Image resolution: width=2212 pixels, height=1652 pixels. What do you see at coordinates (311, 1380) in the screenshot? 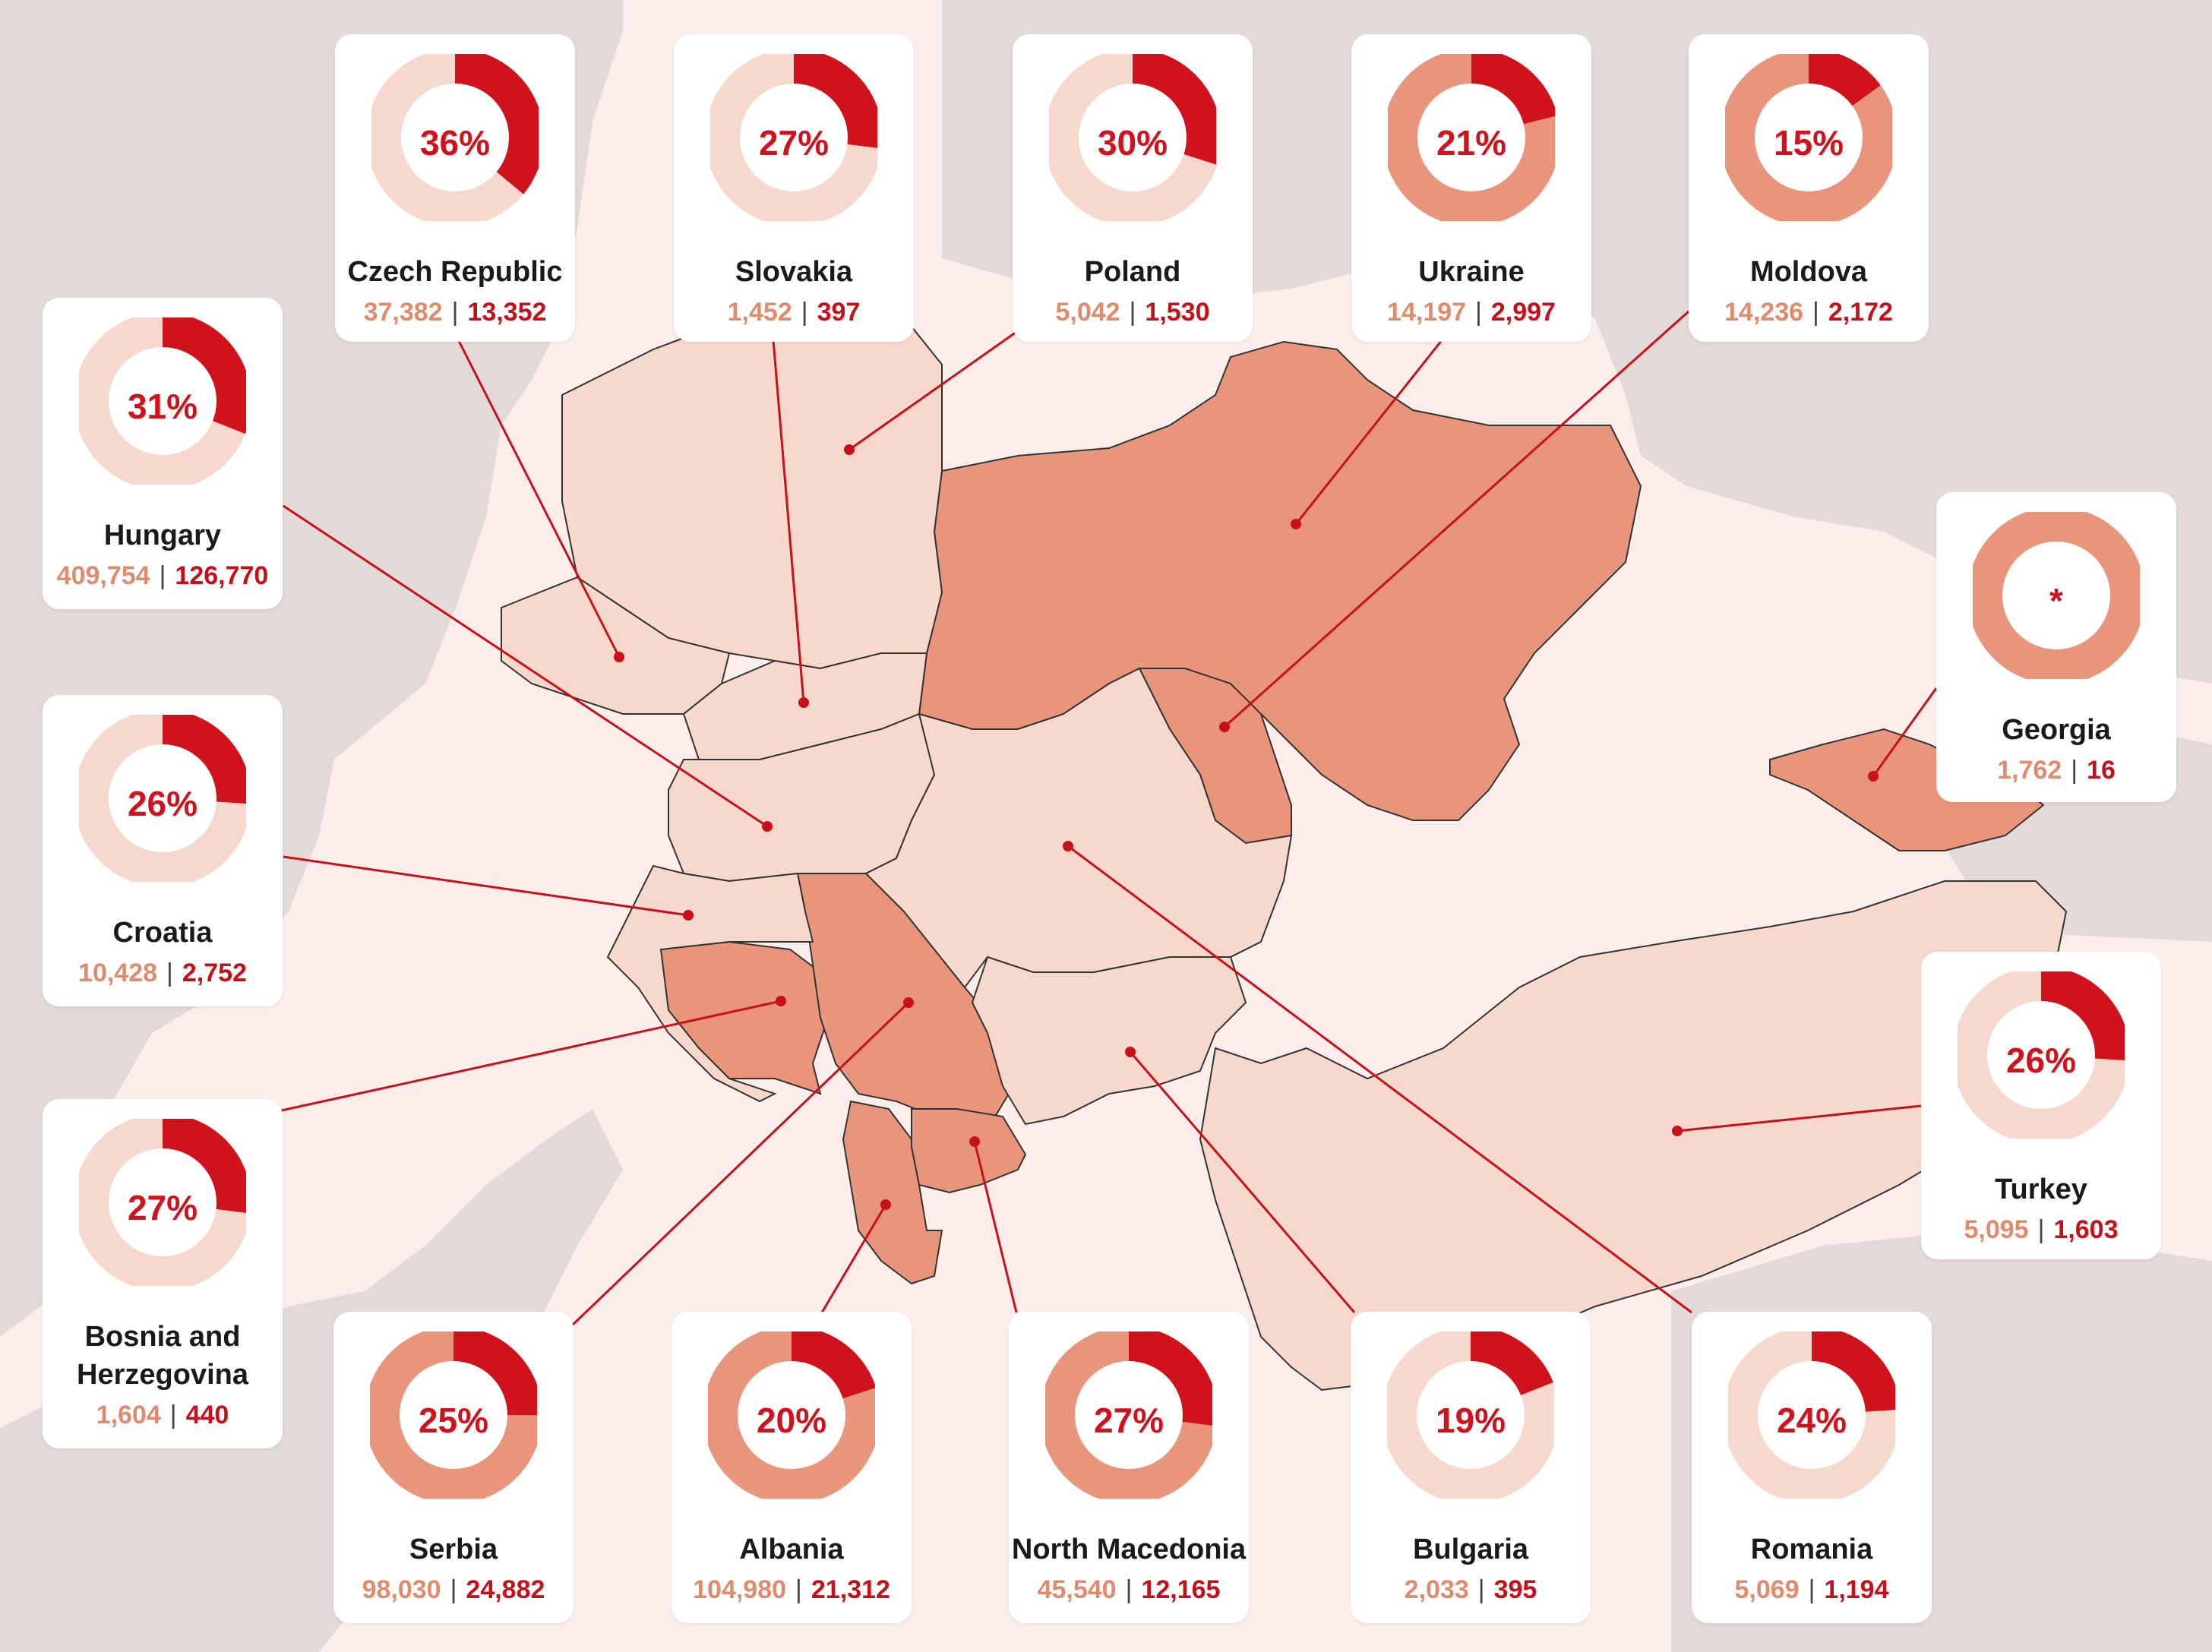
I see `italy-landmass` at bounding box center [311, 1380].